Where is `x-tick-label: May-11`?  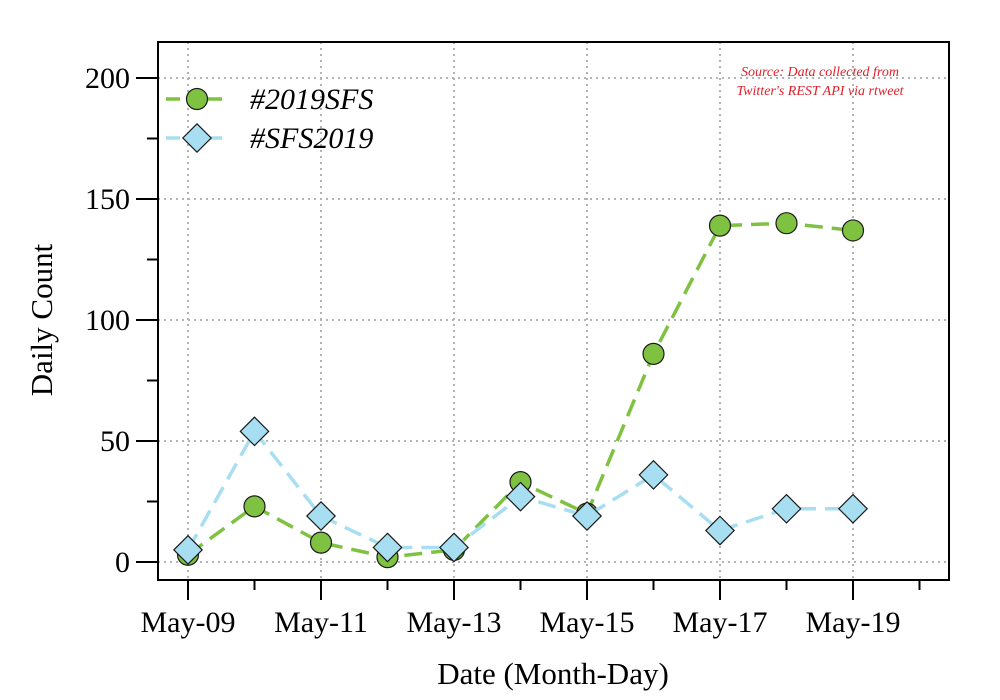 x-tick-label: May-11 is located at coordinates (321, 622).